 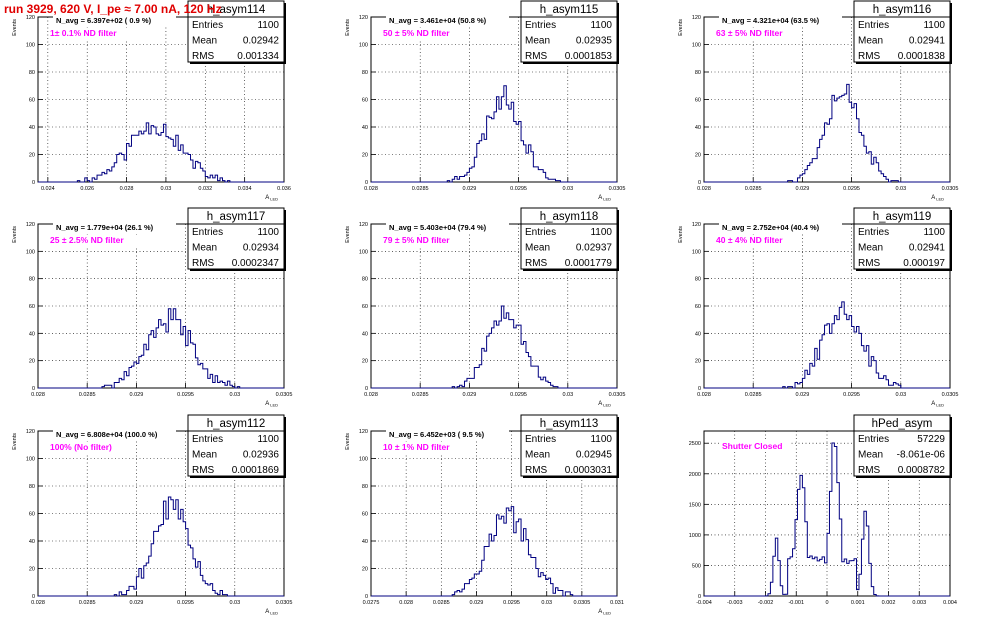 What do you see at coordinates (581, 603) in the screenshot?
I see `x-tick-label: 0.0305` at bounding box center [581, 603].